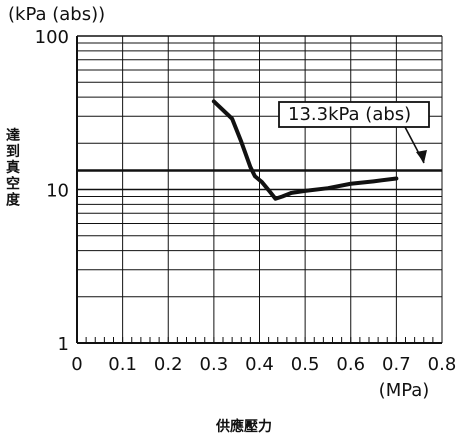 This screenshot has height=442, width=463. What do you see at coordinates (214, 364) in the screenshot?
I see `x-tick-label-3: 0.3` at bounding box center [214, 364].